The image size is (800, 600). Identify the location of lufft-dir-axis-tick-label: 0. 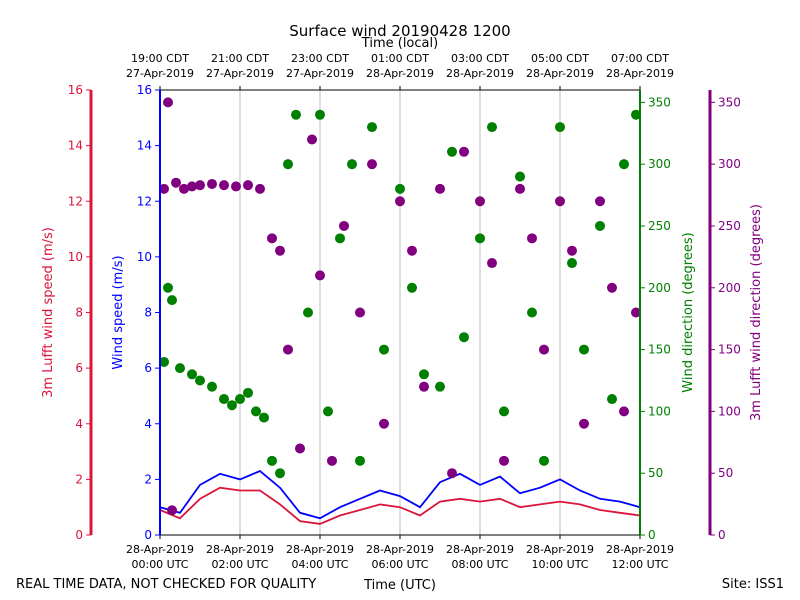
(722, 535).